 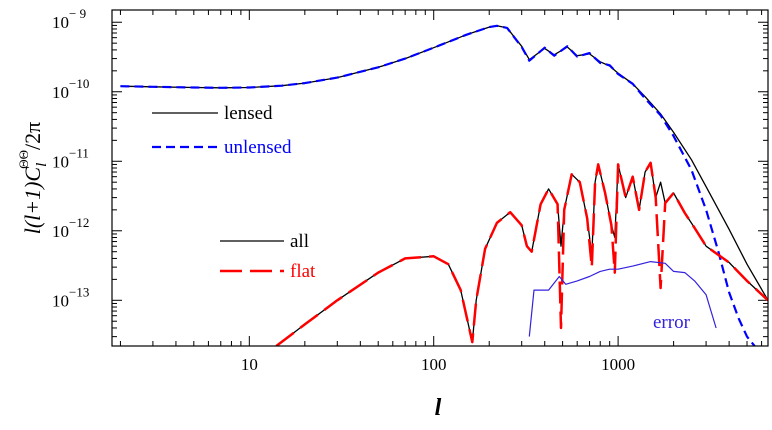 What do you see at coordinates (434, 364) in the screenshot?
I see `x-tick-label: 100` at bounding box center [434, 364].